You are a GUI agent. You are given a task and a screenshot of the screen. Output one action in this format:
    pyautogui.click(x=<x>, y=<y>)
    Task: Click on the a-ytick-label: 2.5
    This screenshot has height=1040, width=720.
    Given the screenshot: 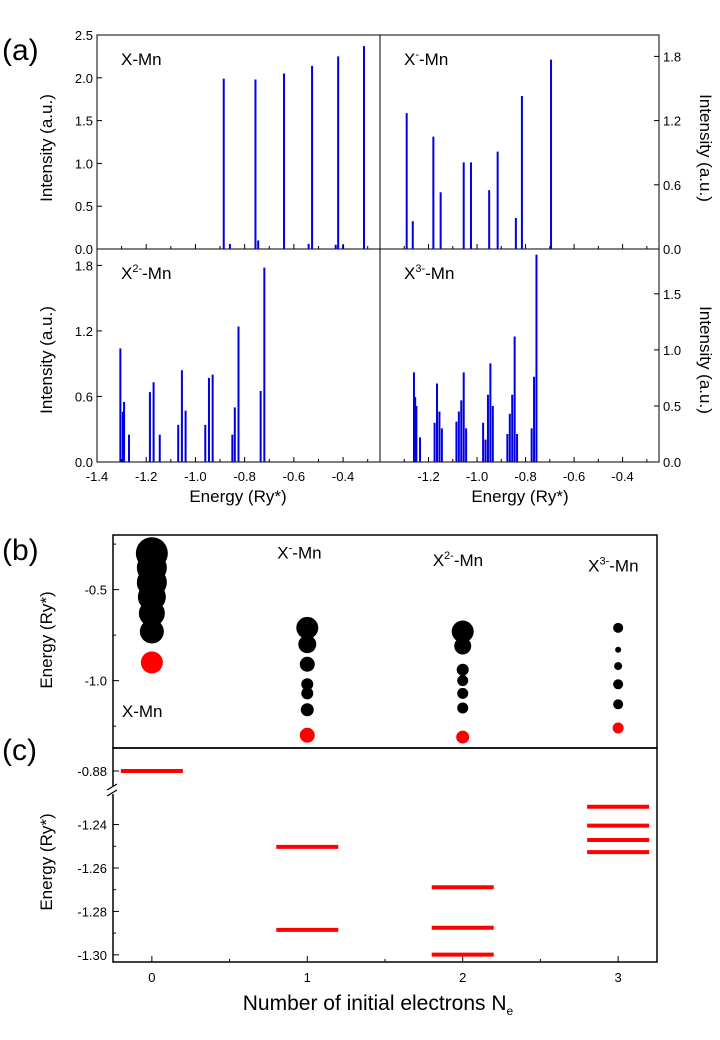 What is the action you would take?
    pyautogui.click(x=84, y=35)
    